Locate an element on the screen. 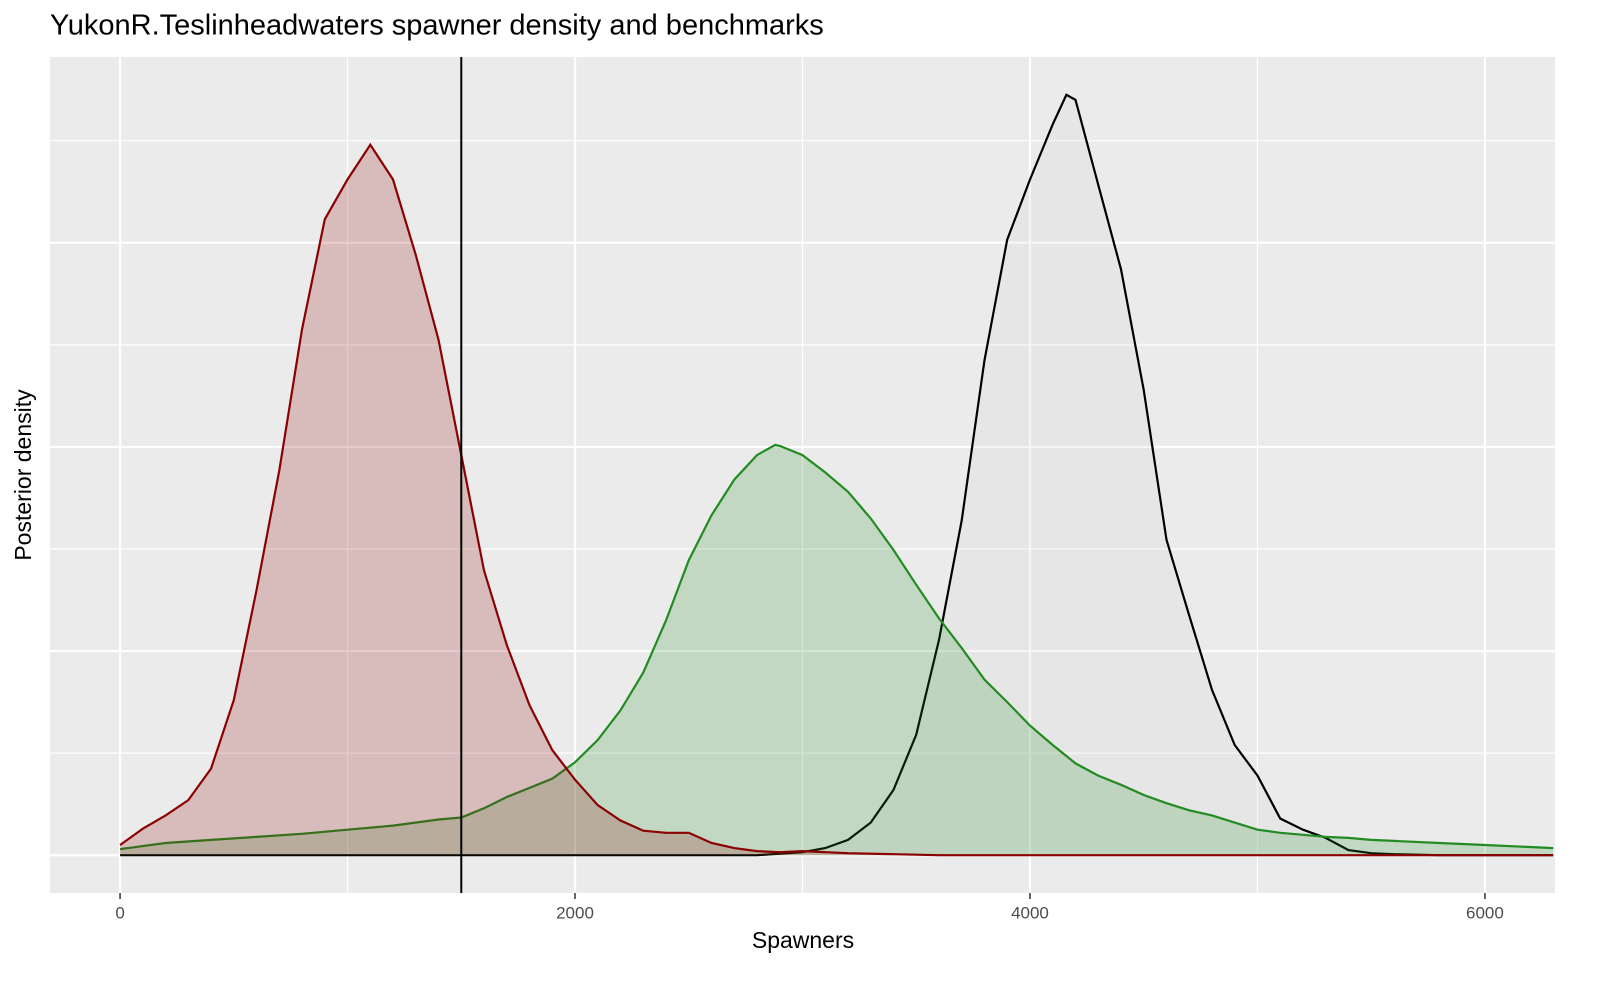 The image size is (1620, 1001). x-tick-label: 0 is located at coordinates (119, 912).